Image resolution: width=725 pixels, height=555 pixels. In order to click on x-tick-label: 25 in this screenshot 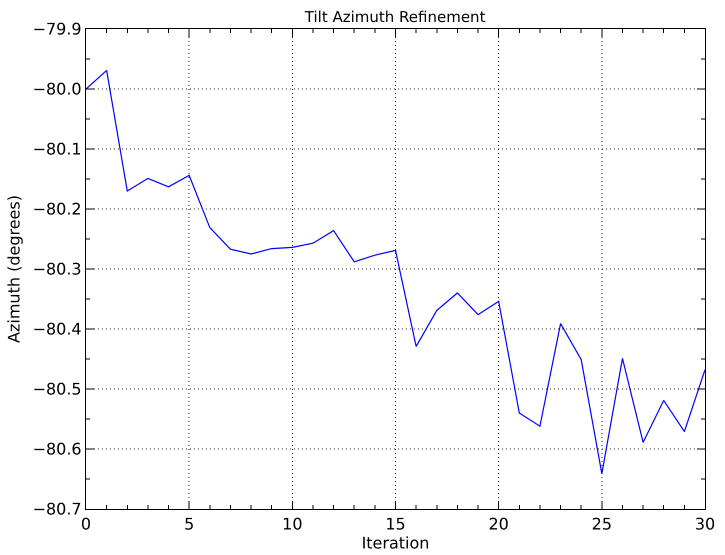, I will do `click(602, 524)`.